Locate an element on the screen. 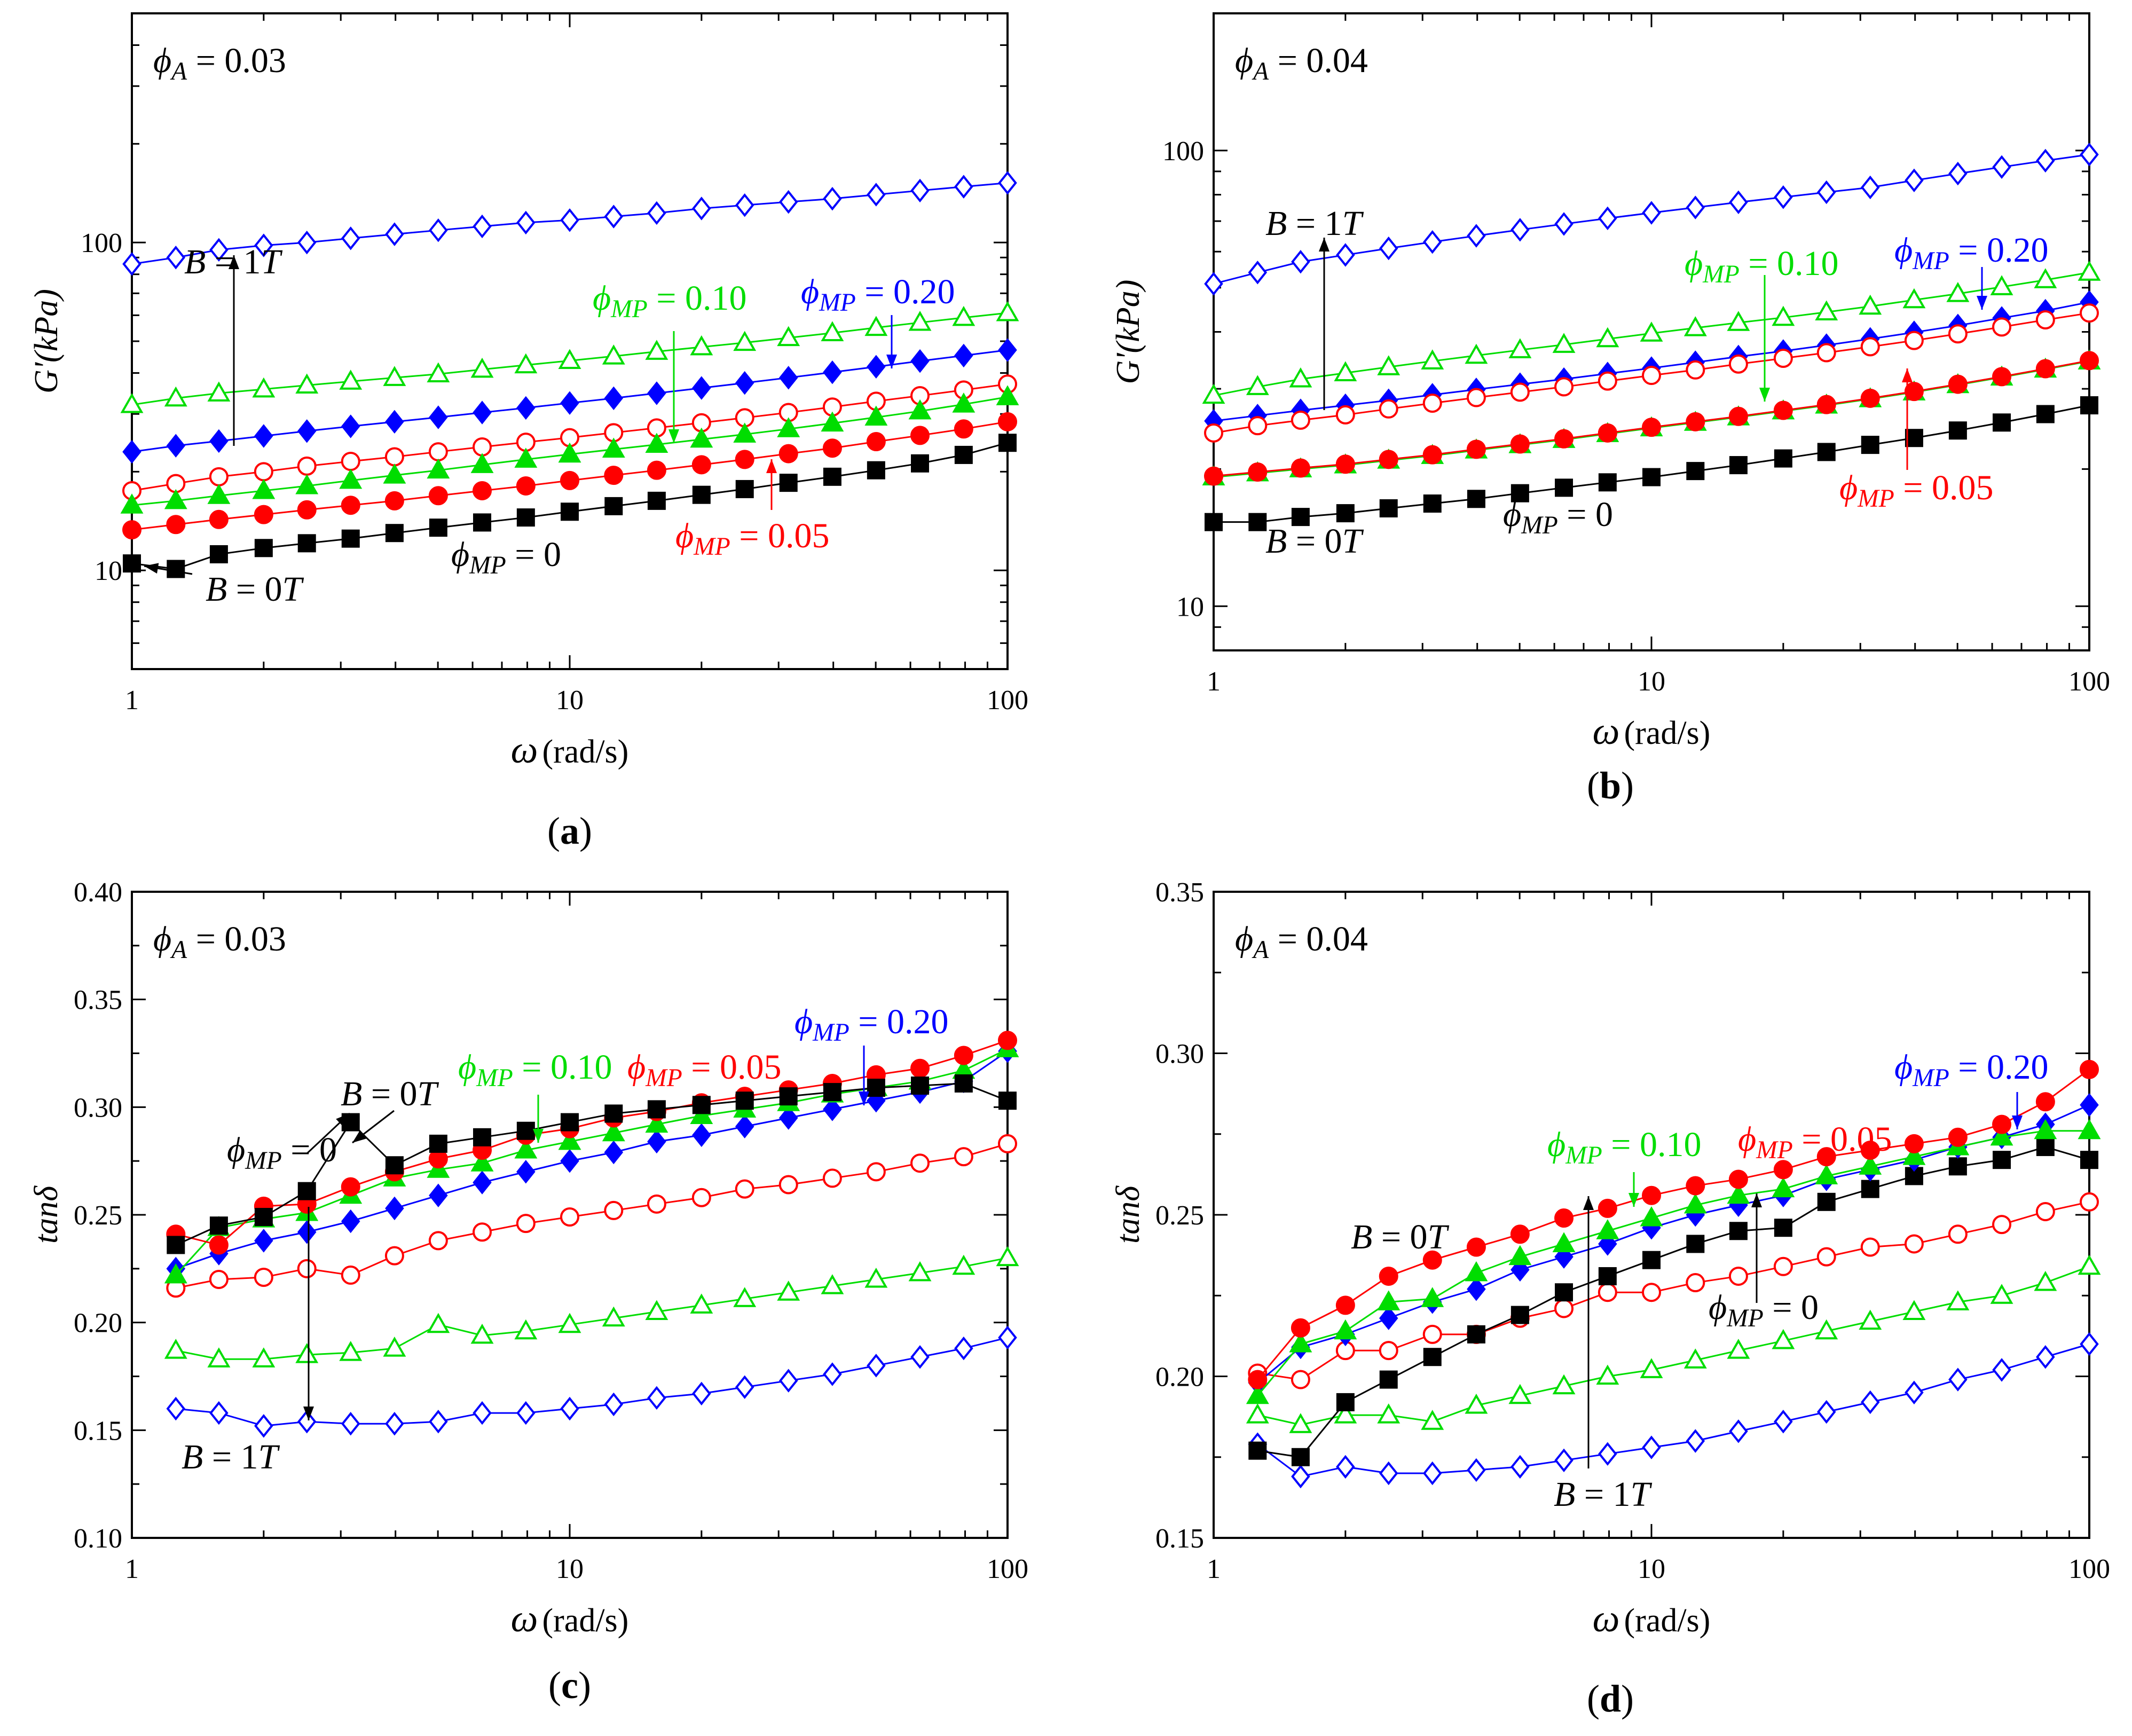  annotation-mp0: ϕMP = 0 is located at coordinates (1558, 517).